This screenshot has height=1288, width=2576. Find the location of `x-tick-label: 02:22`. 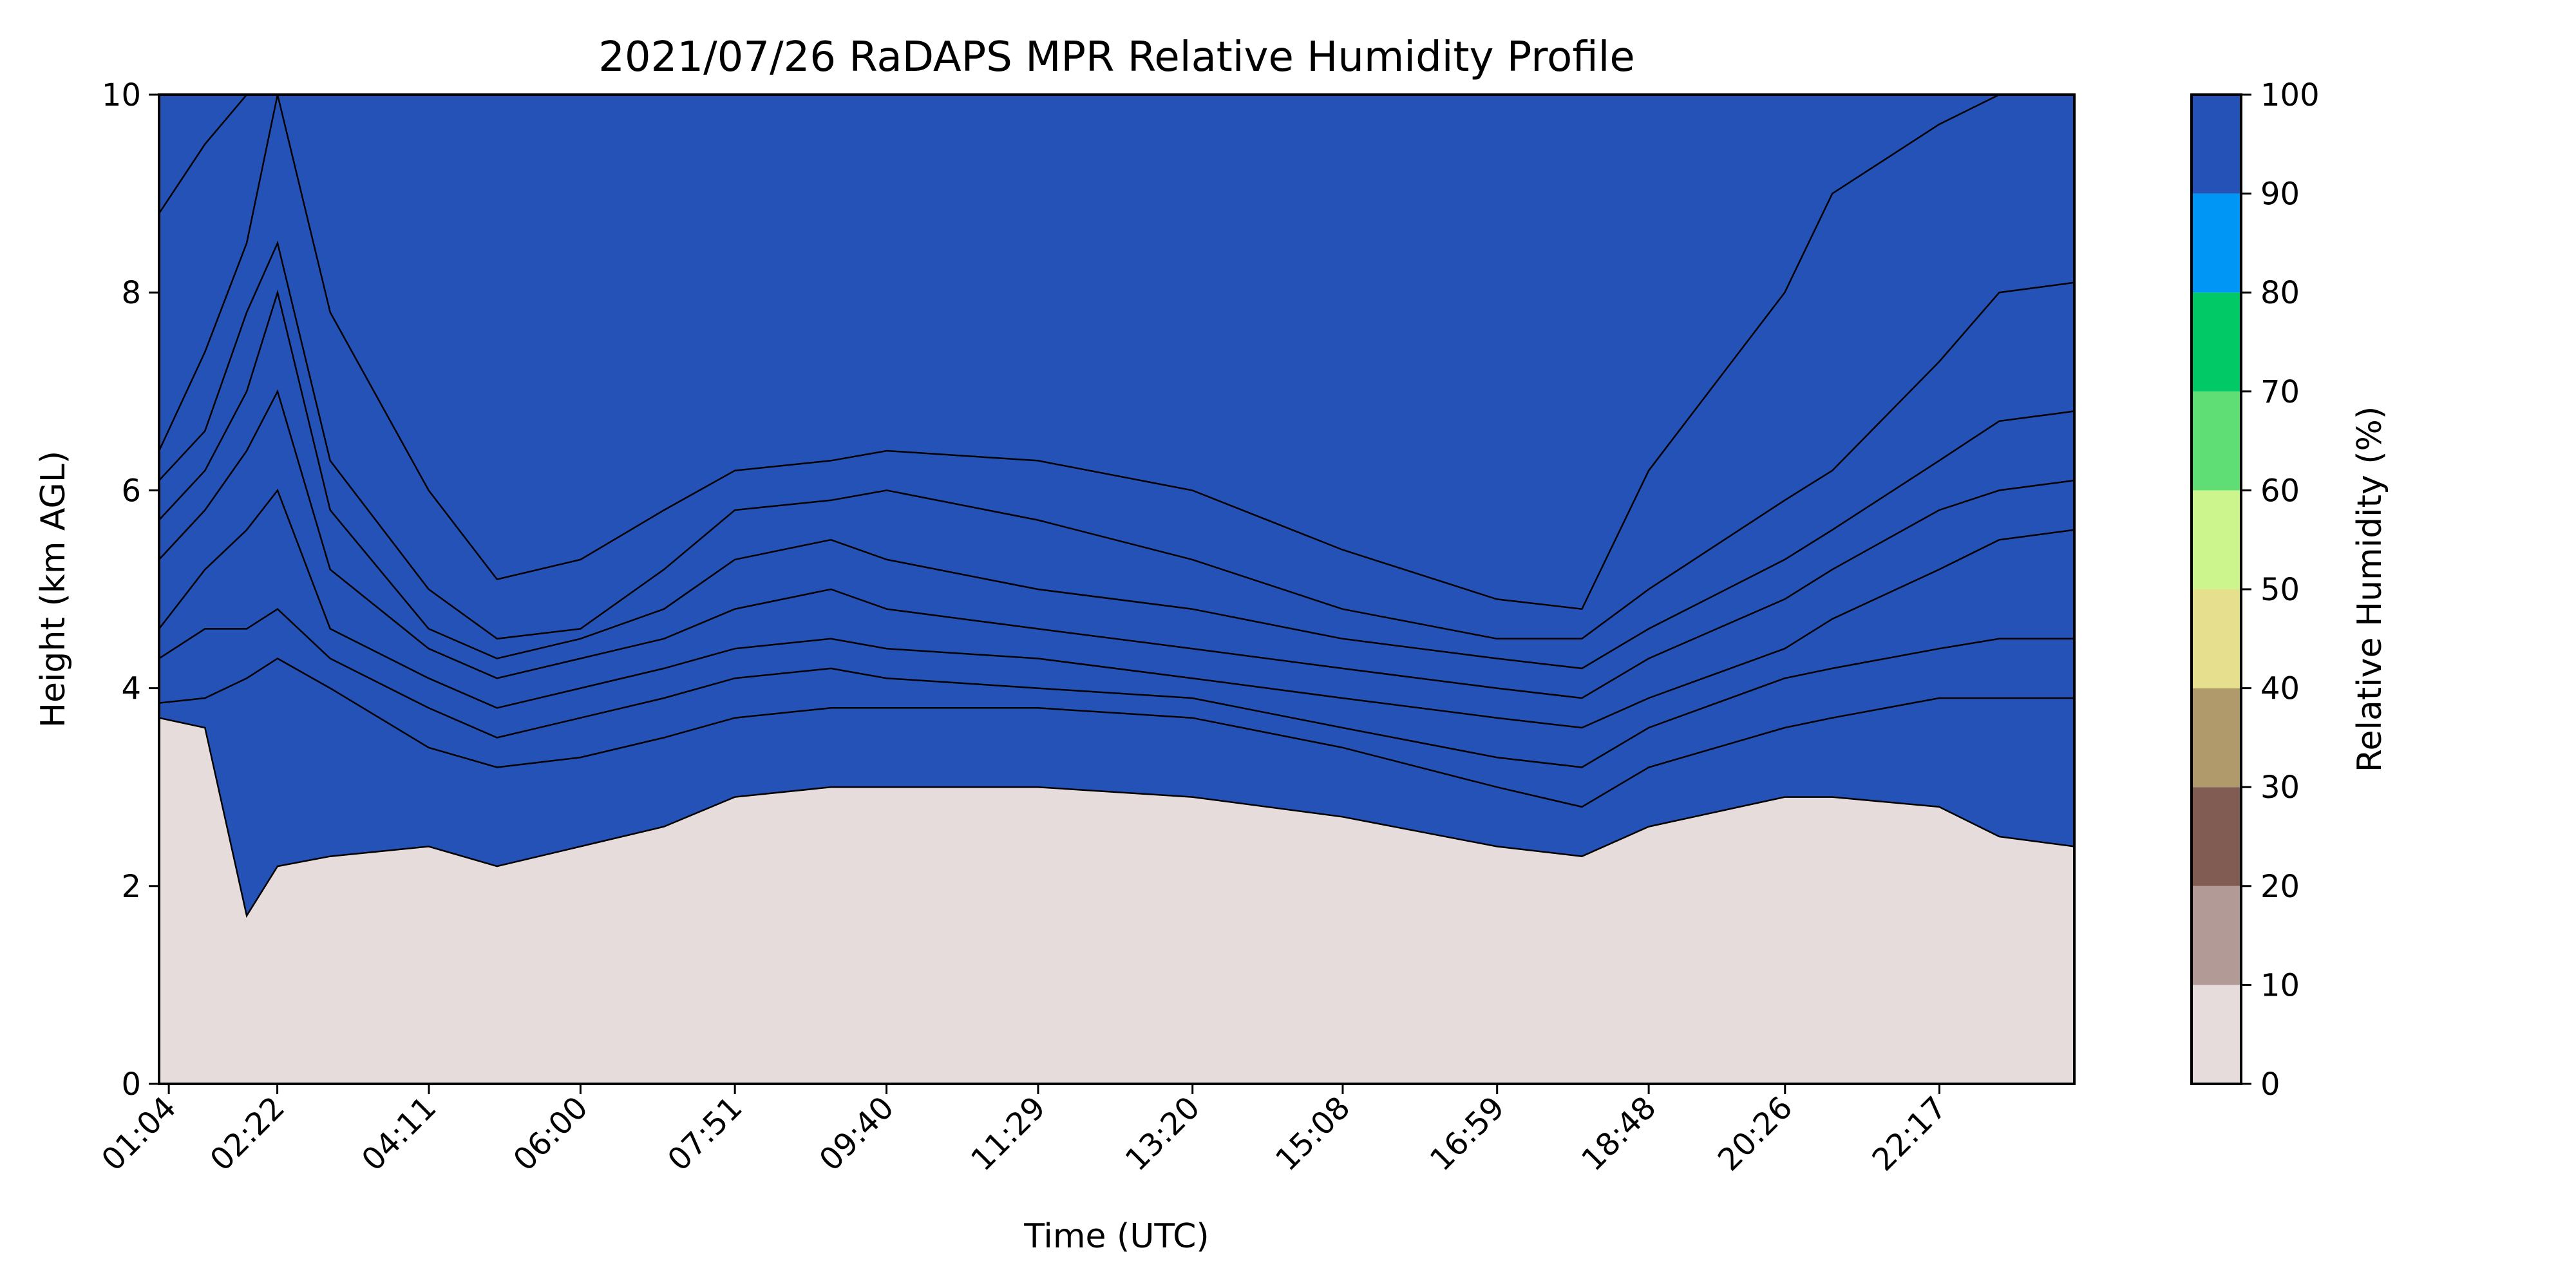

x-tick-label: 02:22 is located at coordinates (248, 1134).